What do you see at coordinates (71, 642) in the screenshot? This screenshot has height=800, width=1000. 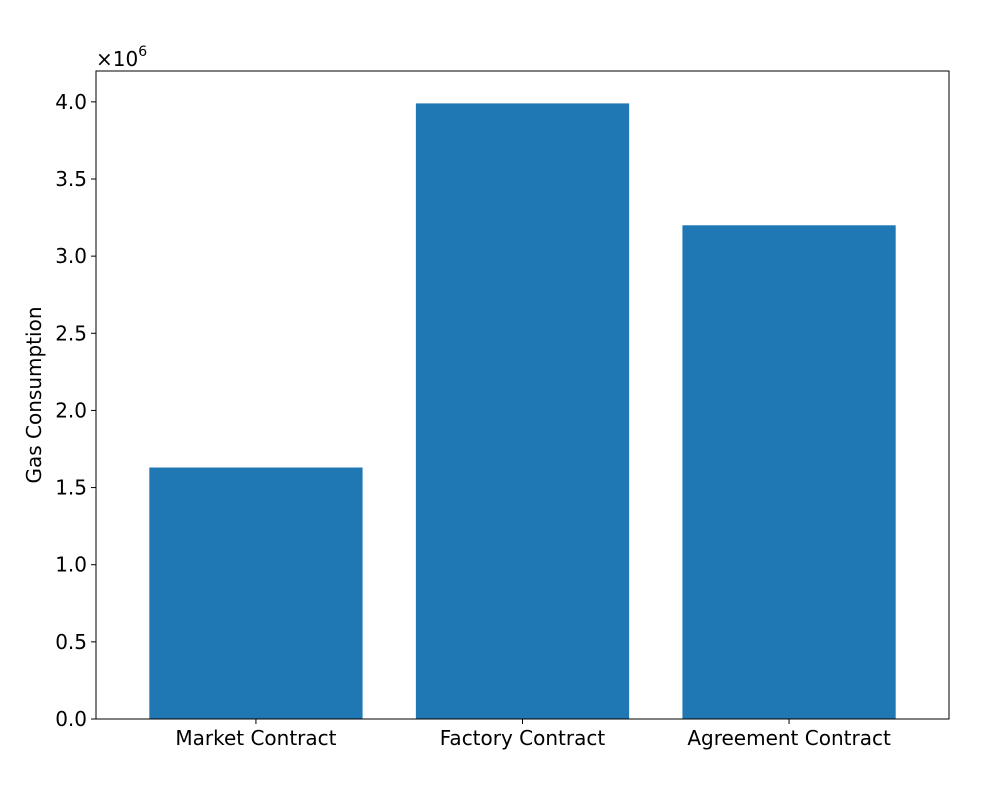 I see `y-tick-label: 0.5` at bounding box center [71, 642].